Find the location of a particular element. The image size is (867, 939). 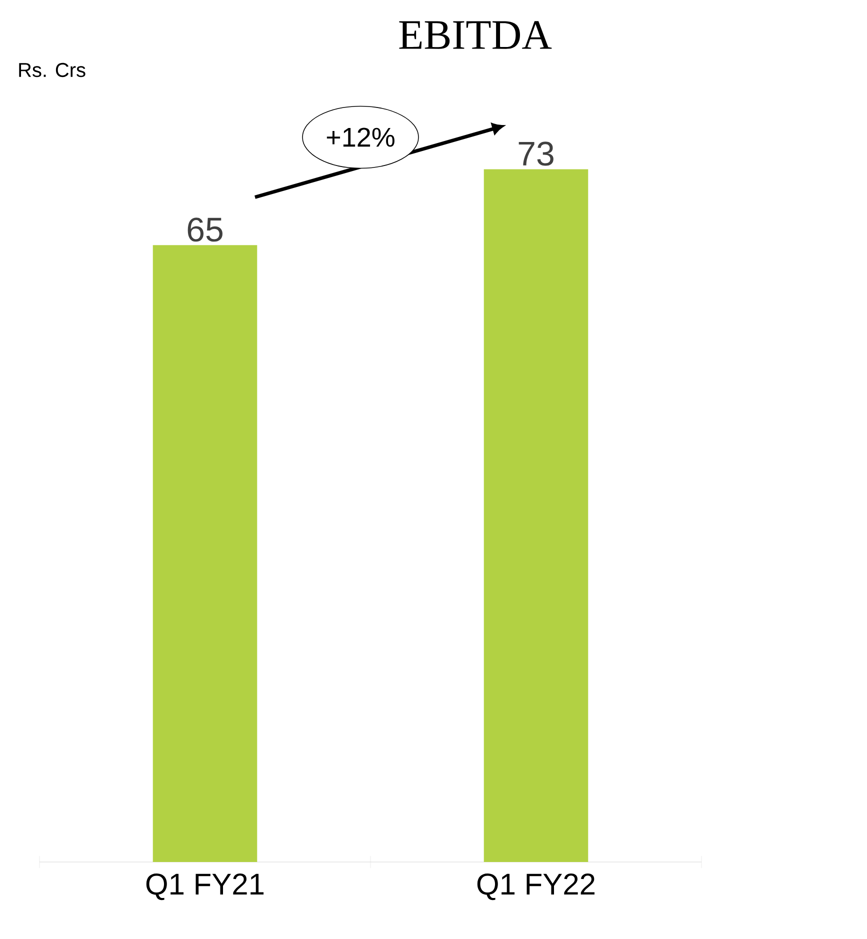

text: +12% is located at coordinates (360, 137).